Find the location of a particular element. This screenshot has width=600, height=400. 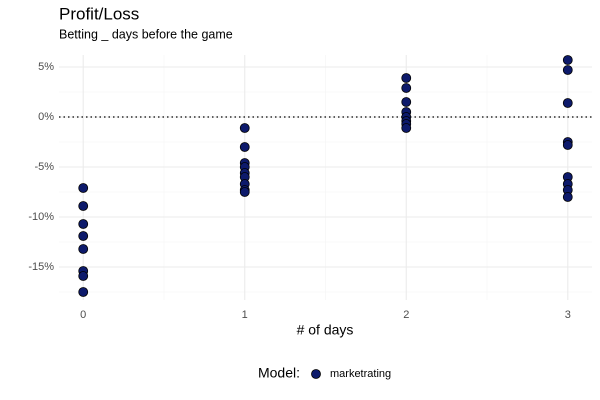

x-axis-label: # of days is located at coordinates (325, 330).